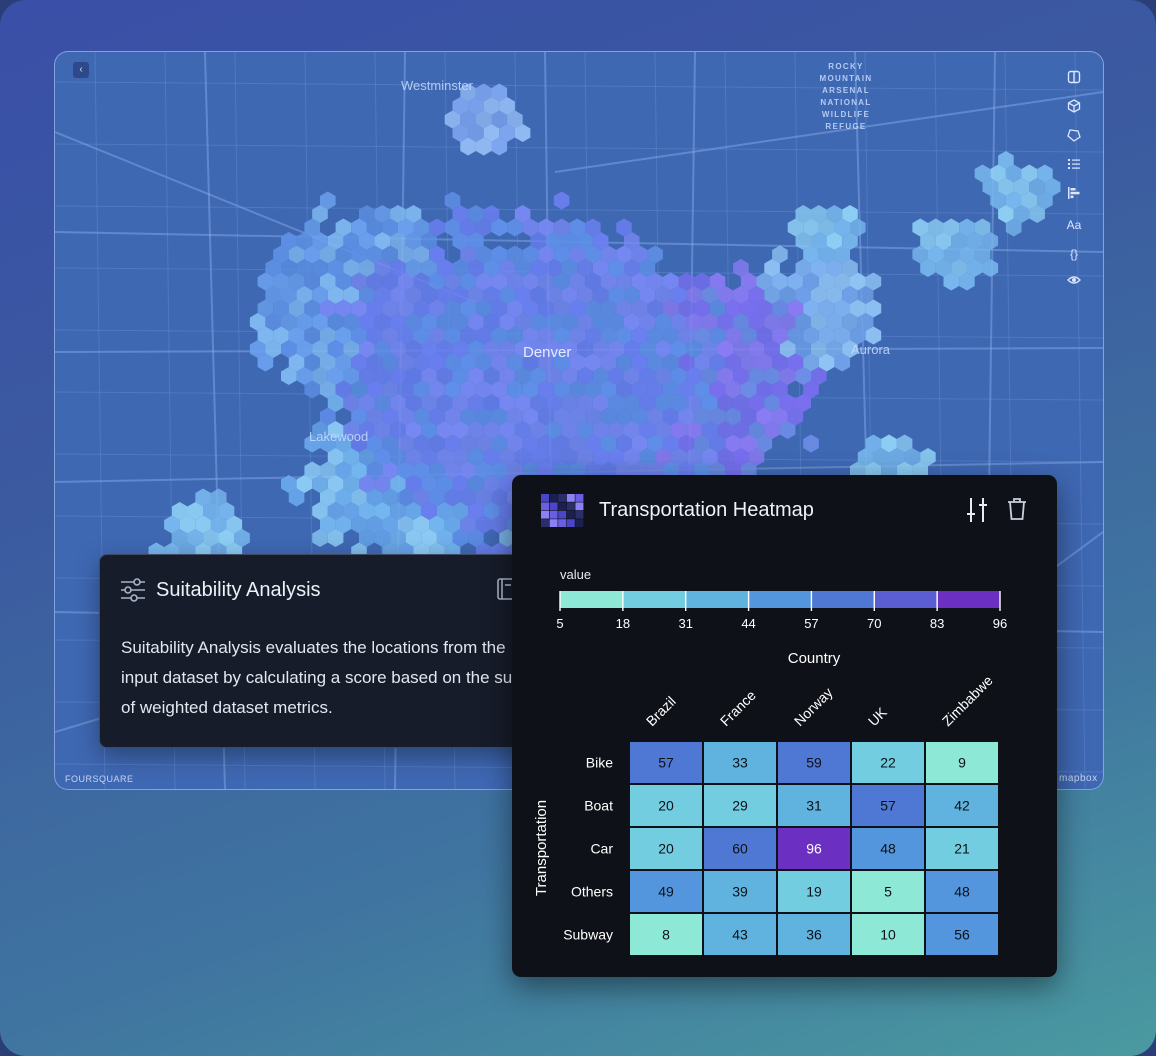  I want to click on x-tick-label: Norway, so click(813, 706).